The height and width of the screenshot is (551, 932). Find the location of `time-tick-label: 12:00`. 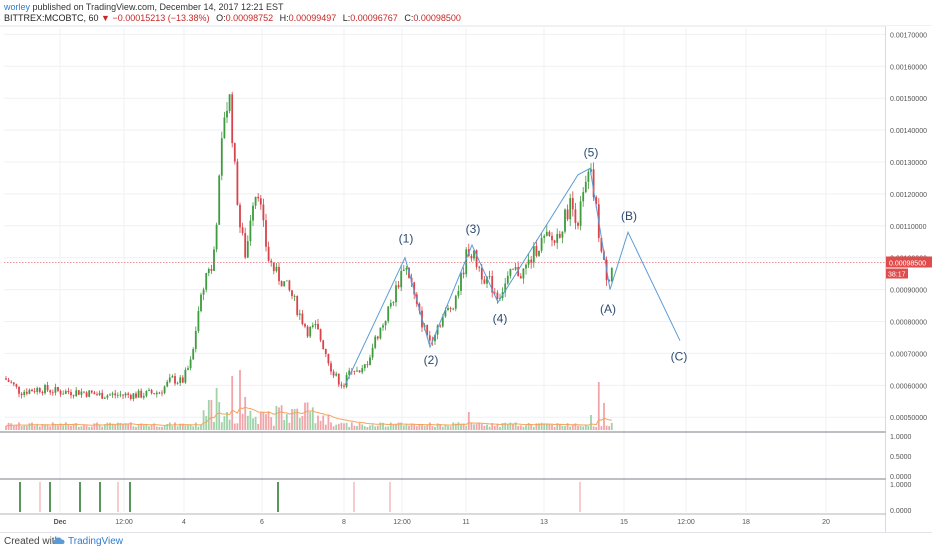

time-tick-label: 12:00 is located at coordinates (402, 522).